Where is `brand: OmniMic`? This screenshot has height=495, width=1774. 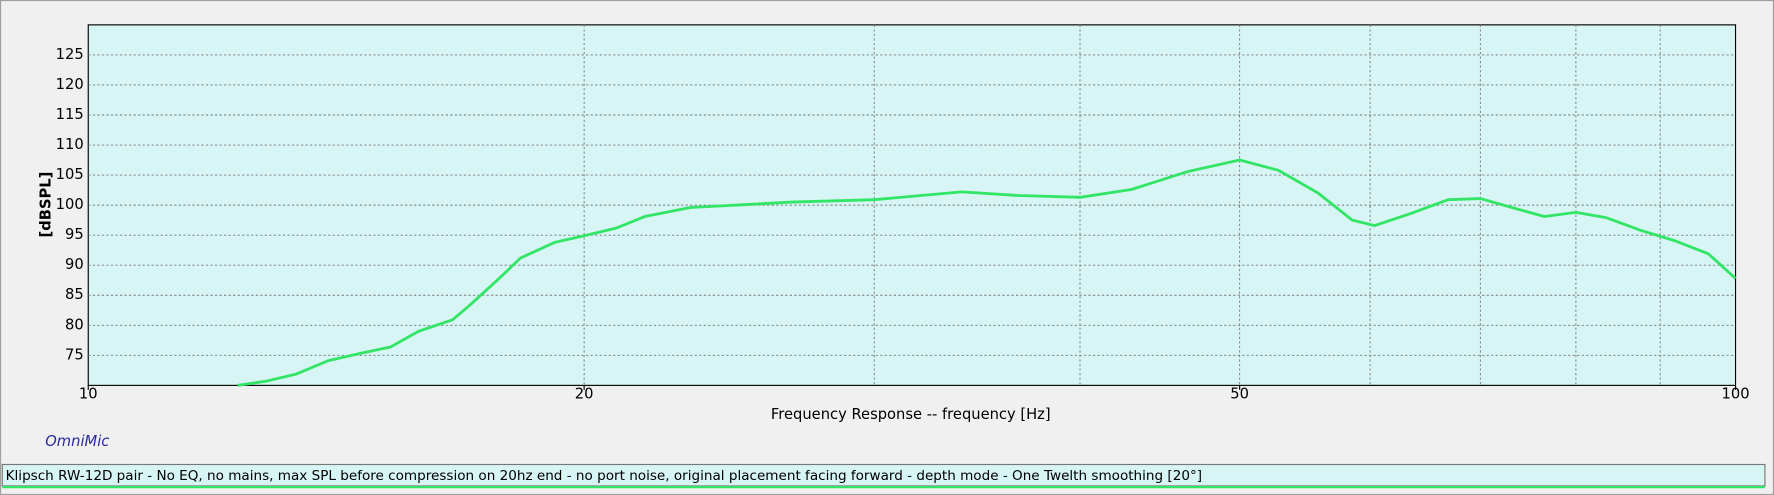
brand: OmniMic is located at coordinates (77, 441).